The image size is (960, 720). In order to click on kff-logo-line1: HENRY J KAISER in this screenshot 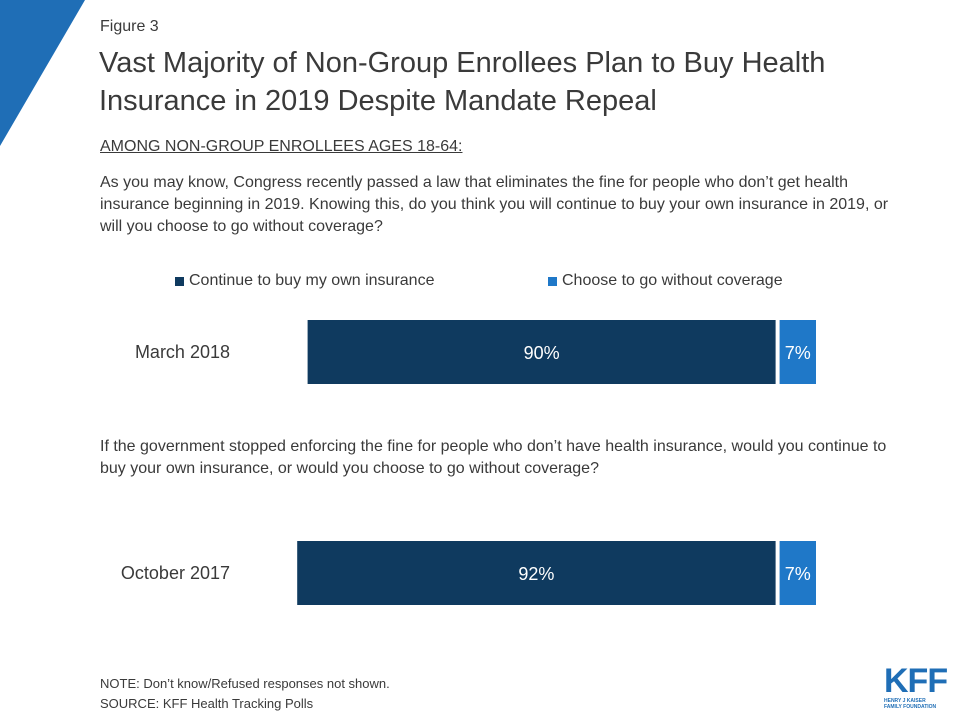, I will do `click(905, 701)`.